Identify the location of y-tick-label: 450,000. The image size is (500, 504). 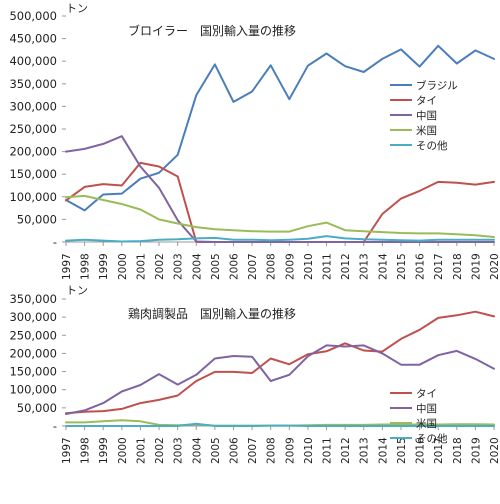
(33, 39).